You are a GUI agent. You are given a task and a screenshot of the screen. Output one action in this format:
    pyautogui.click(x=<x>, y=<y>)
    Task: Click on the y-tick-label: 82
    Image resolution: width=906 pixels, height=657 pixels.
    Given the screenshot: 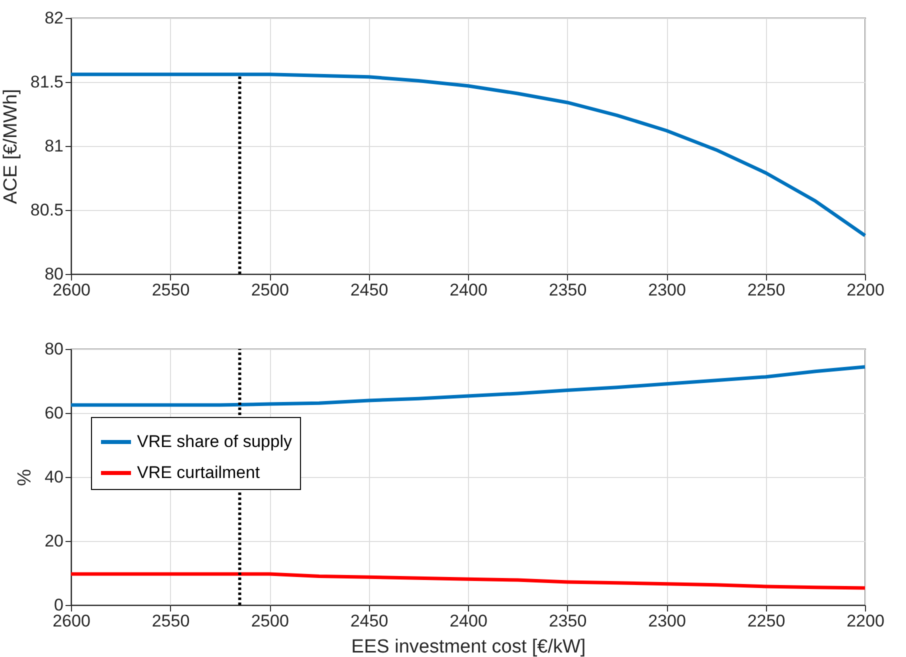 What is the action you would take?
    pyautogui.click(x=54, y=18)
    